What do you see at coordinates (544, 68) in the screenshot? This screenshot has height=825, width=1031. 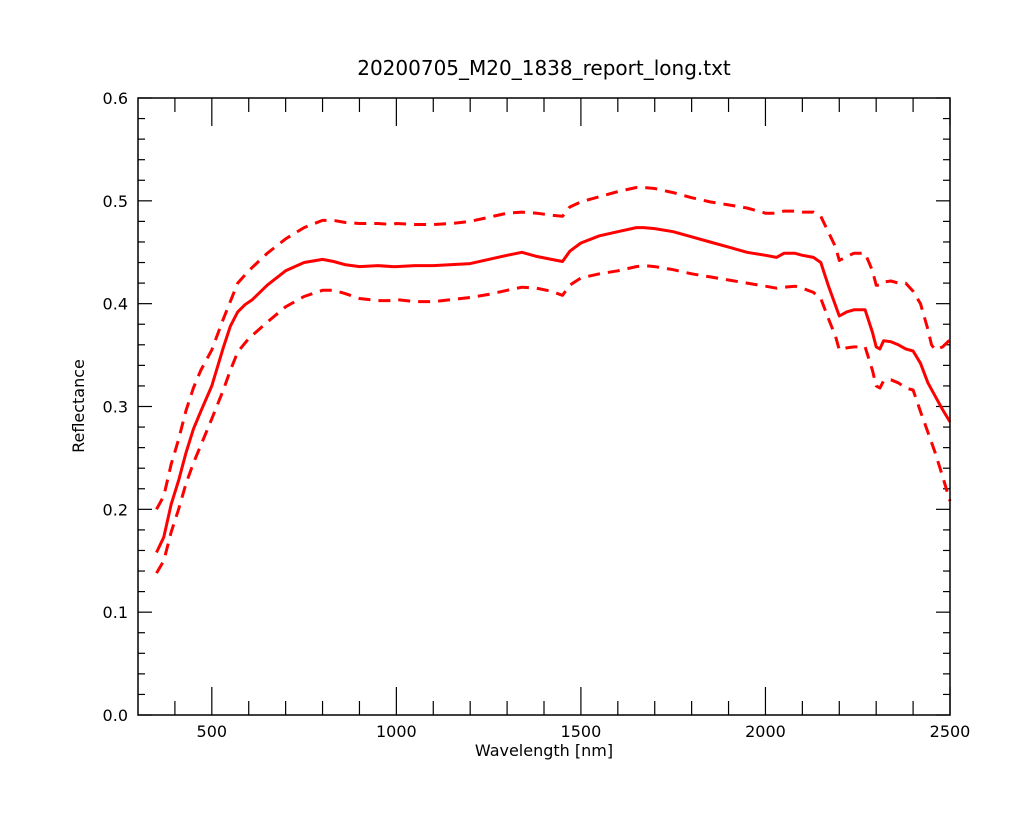 I see `chart-title: 20200705_M20_1838_report_long.txt` at bounding box center [544, 68].